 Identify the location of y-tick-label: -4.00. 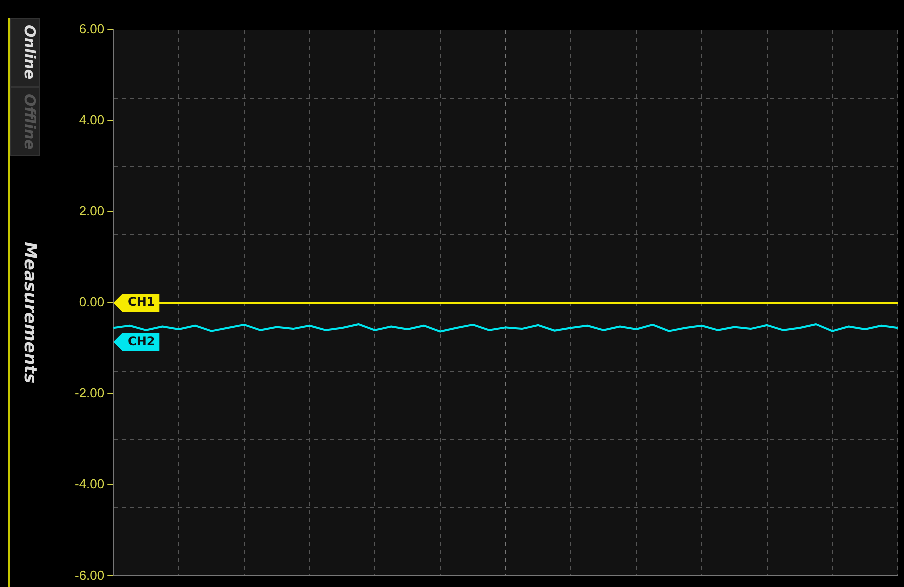
(89, 484).